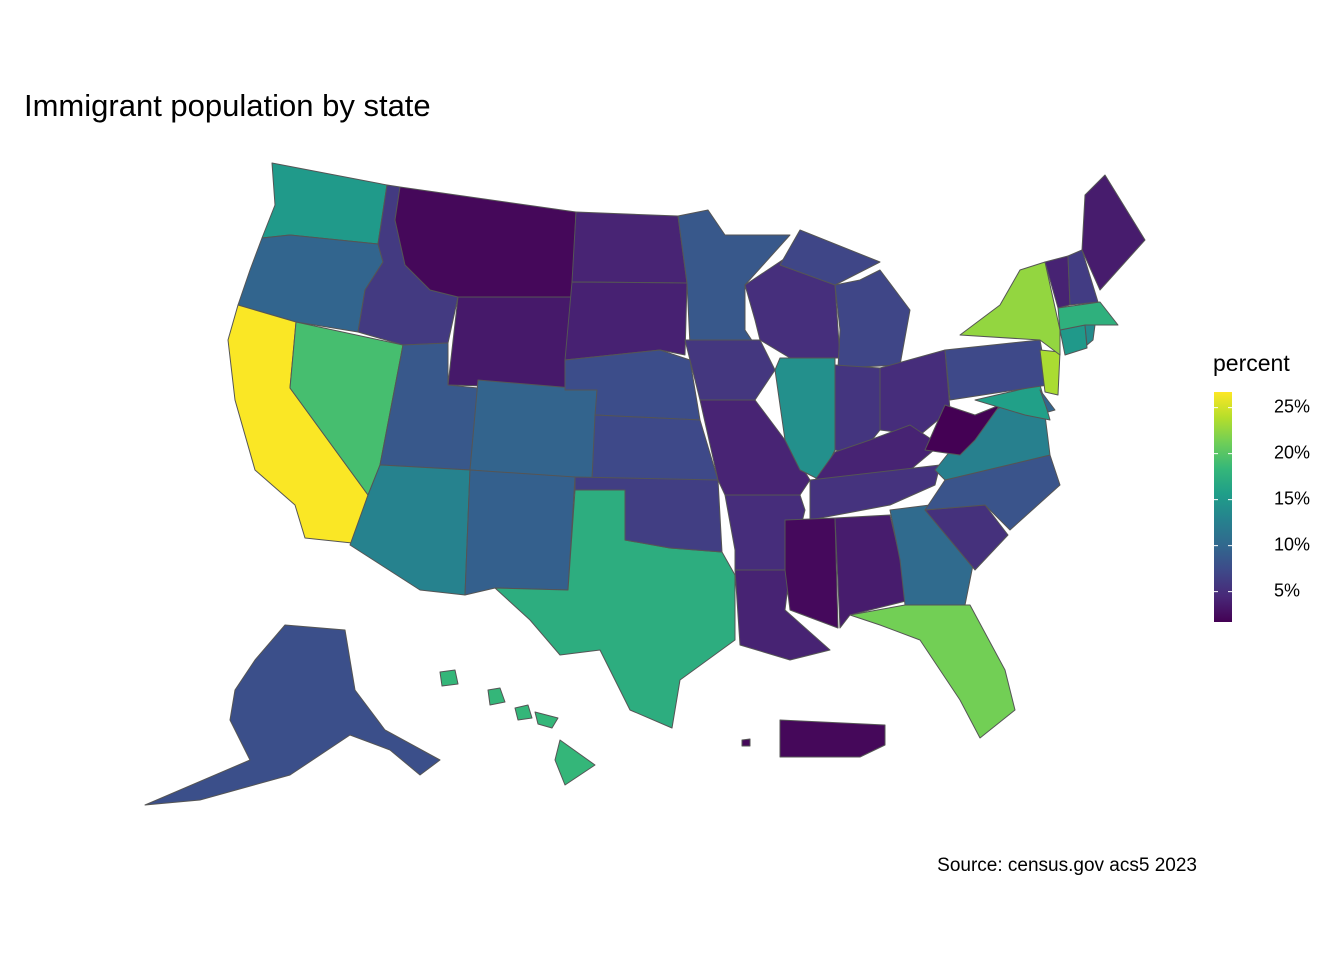 This screenshot has width=1344, height=965. Describe the element at coordinates (1292, 452) in the screenshot. I see `legend-tick-label: 20%` at that location.